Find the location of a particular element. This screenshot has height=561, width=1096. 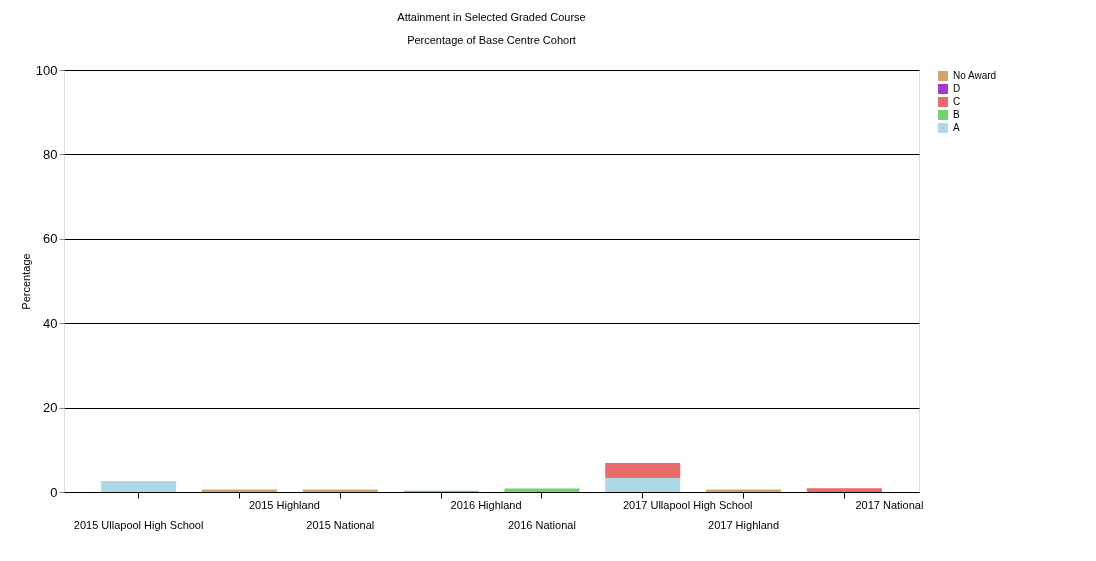

legend-label: B is located at coordinates (956, 114).